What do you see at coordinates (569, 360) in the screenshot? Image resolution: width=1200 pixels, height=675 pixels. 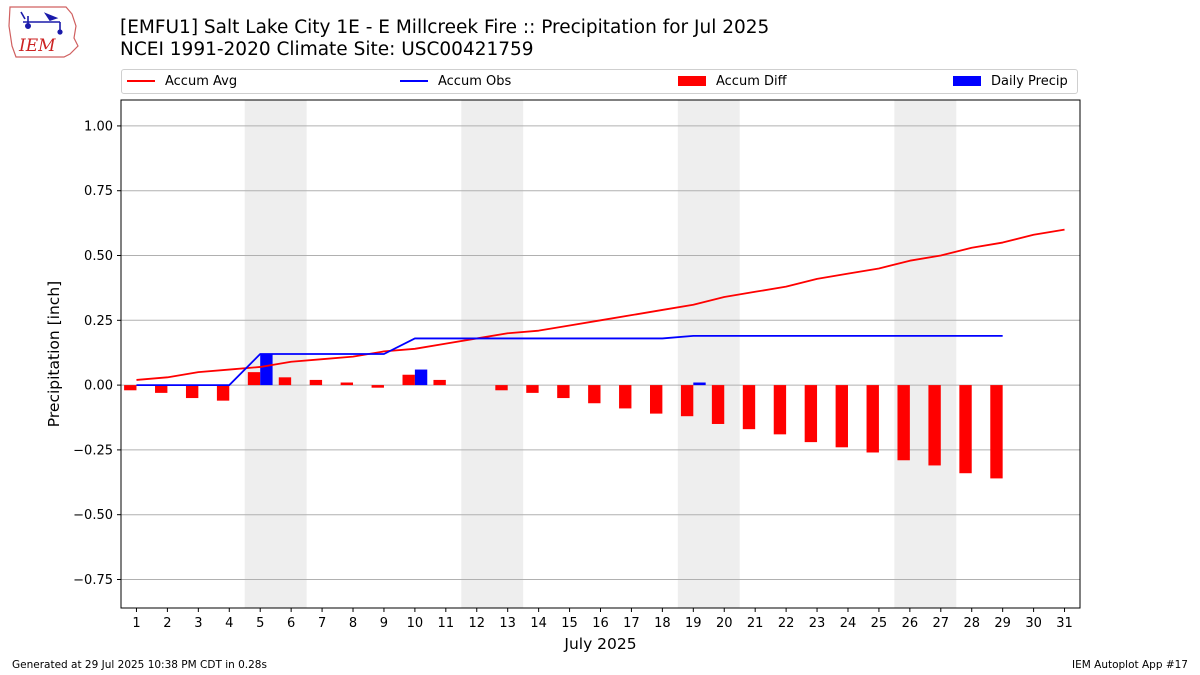 I see `accum-obs-line` at bounding box center [569, 360].